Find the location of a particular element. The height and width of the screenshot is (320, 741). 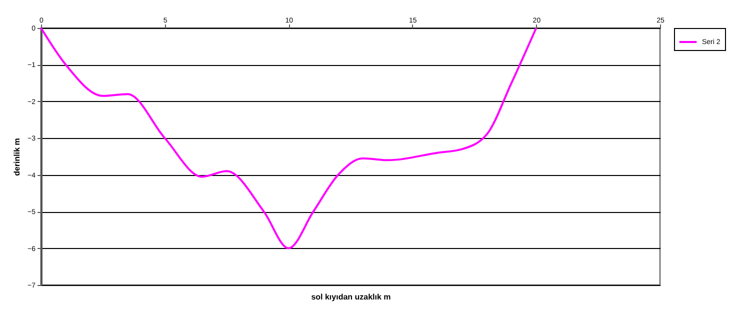

y-axis-title: derinlik m is located at coordinates (17, 157).